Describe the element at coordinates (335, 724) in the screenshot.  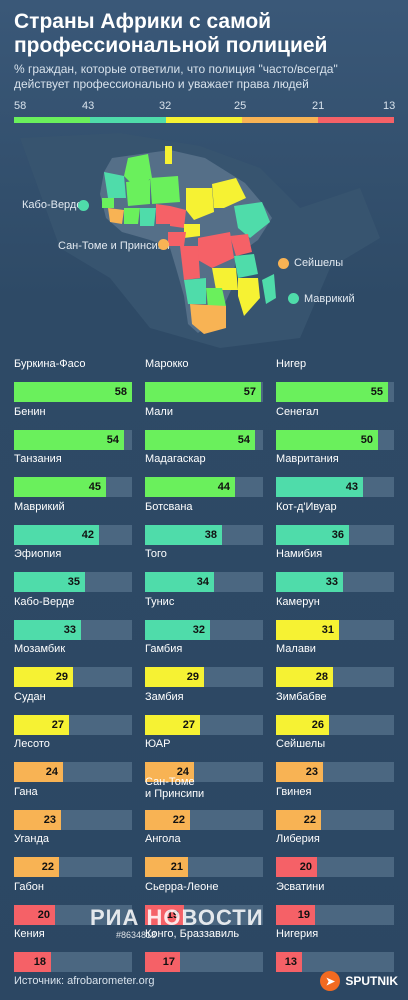
I see `bar-track: 26` at that location.